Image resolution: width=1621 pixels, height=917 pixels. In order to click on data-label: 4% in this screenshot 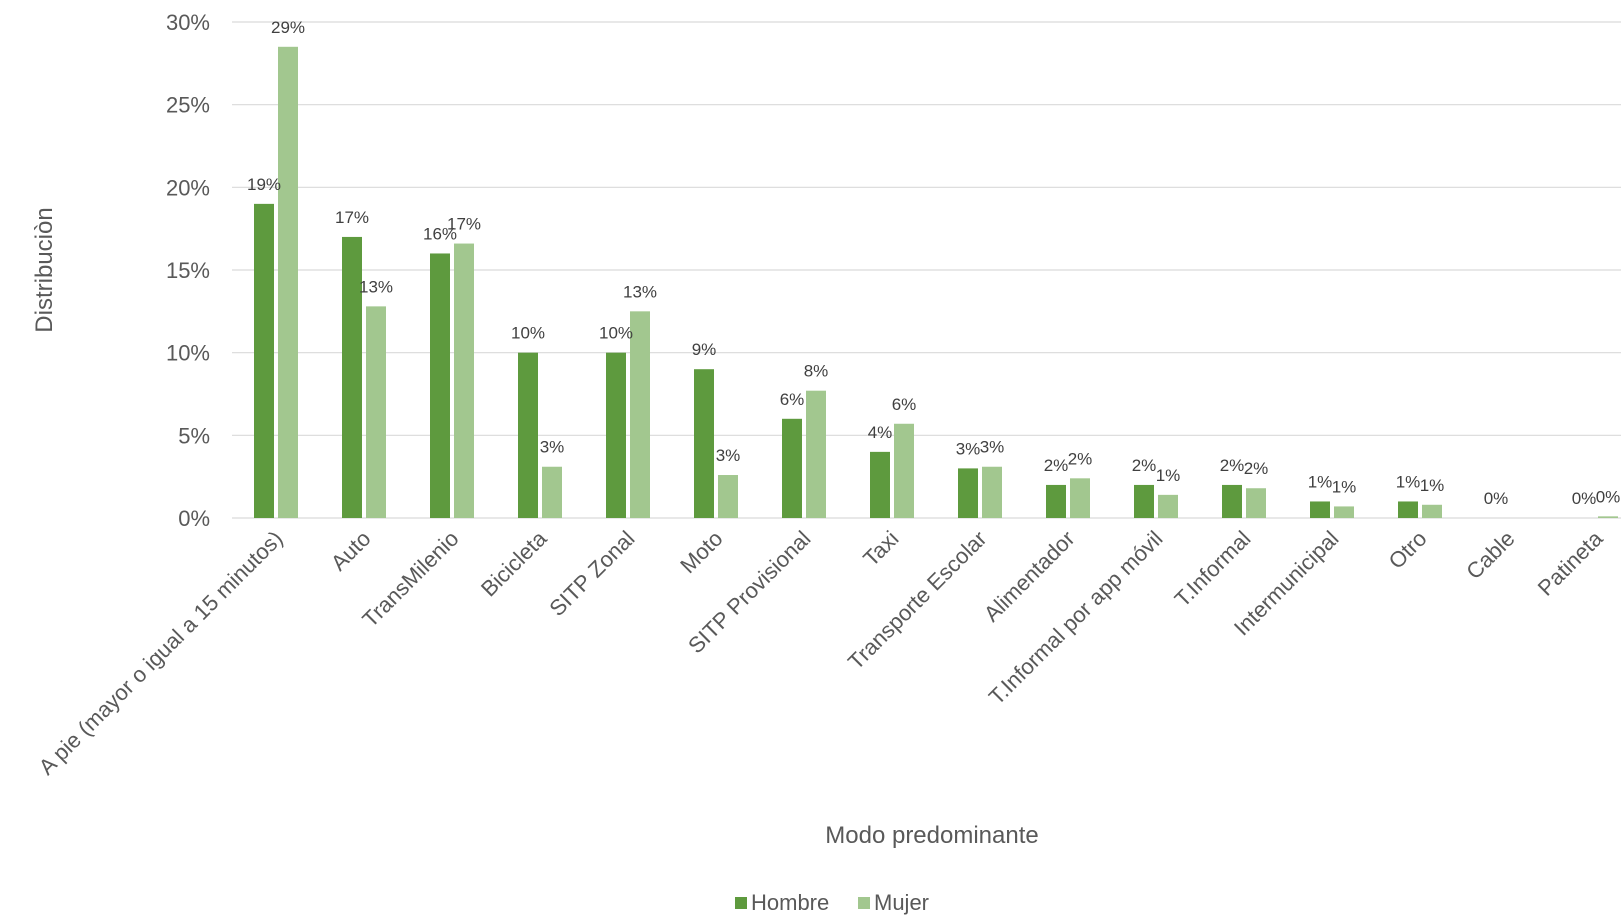, I will do `click(880, 432)`.